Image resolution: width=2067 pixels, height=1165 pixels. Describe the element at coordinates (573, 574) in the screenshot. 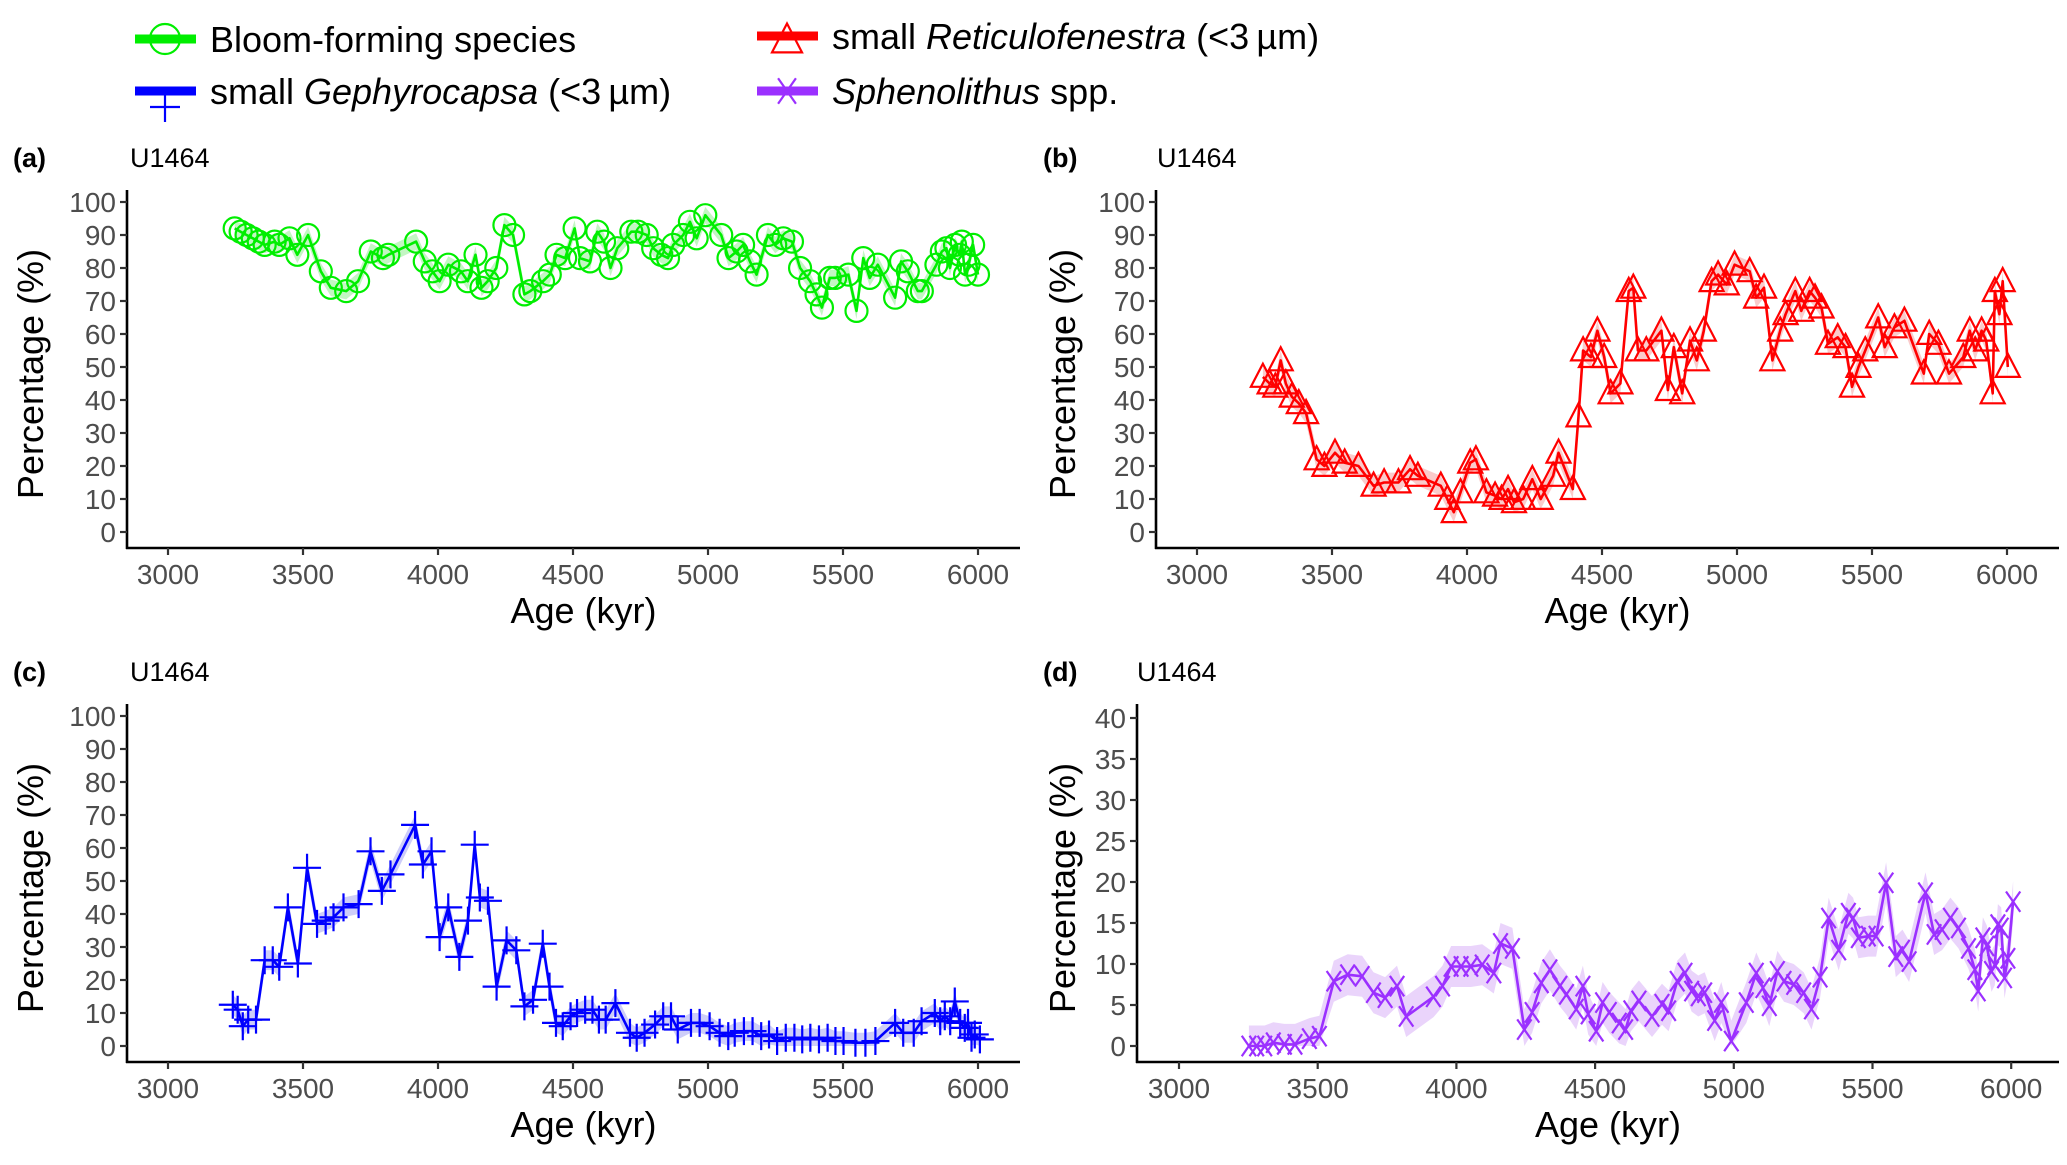

I see `x-tick-label: 4500` at that location.